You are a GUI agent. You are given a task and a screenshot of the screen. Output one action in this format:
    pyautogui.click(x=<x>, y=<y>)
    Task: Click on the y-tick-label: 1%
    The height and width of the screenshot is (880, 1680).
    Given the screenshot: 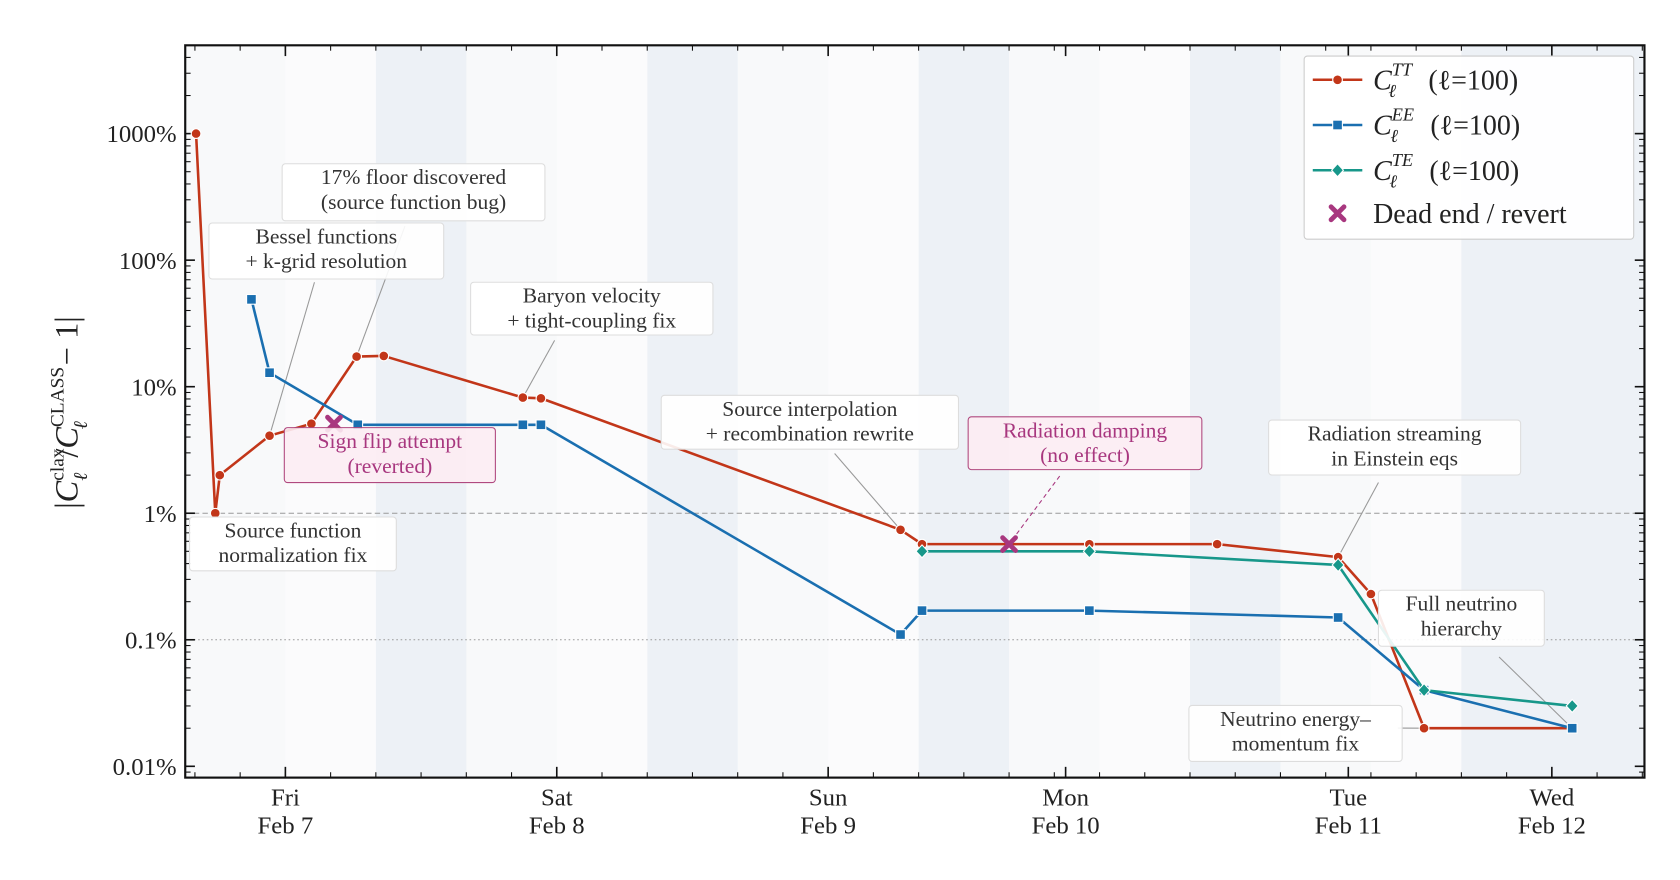 What is the action you would take?
    pyautogui.click(x=160, y=514)
    